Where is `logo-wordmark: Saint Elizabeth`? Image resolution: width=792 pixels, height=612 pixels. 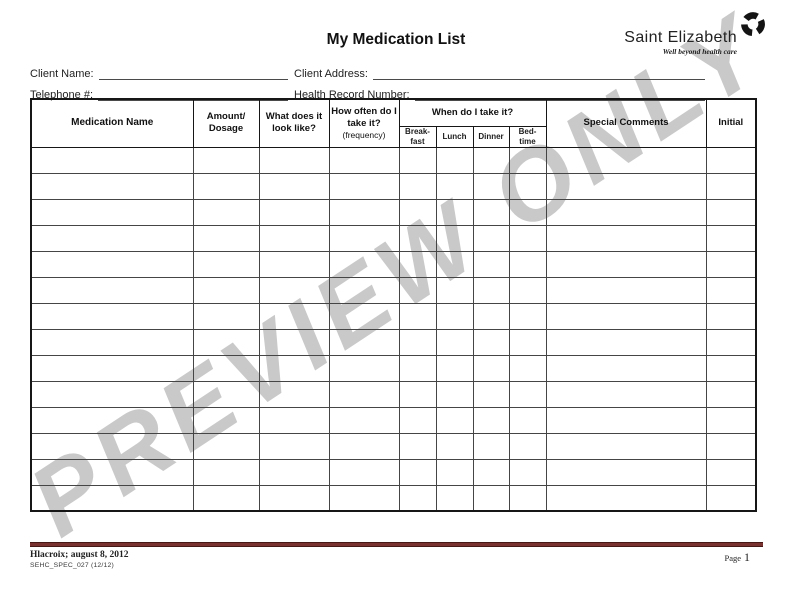
logo-wordmark: Saint Elizabeth is located at coordinates (680, 37).